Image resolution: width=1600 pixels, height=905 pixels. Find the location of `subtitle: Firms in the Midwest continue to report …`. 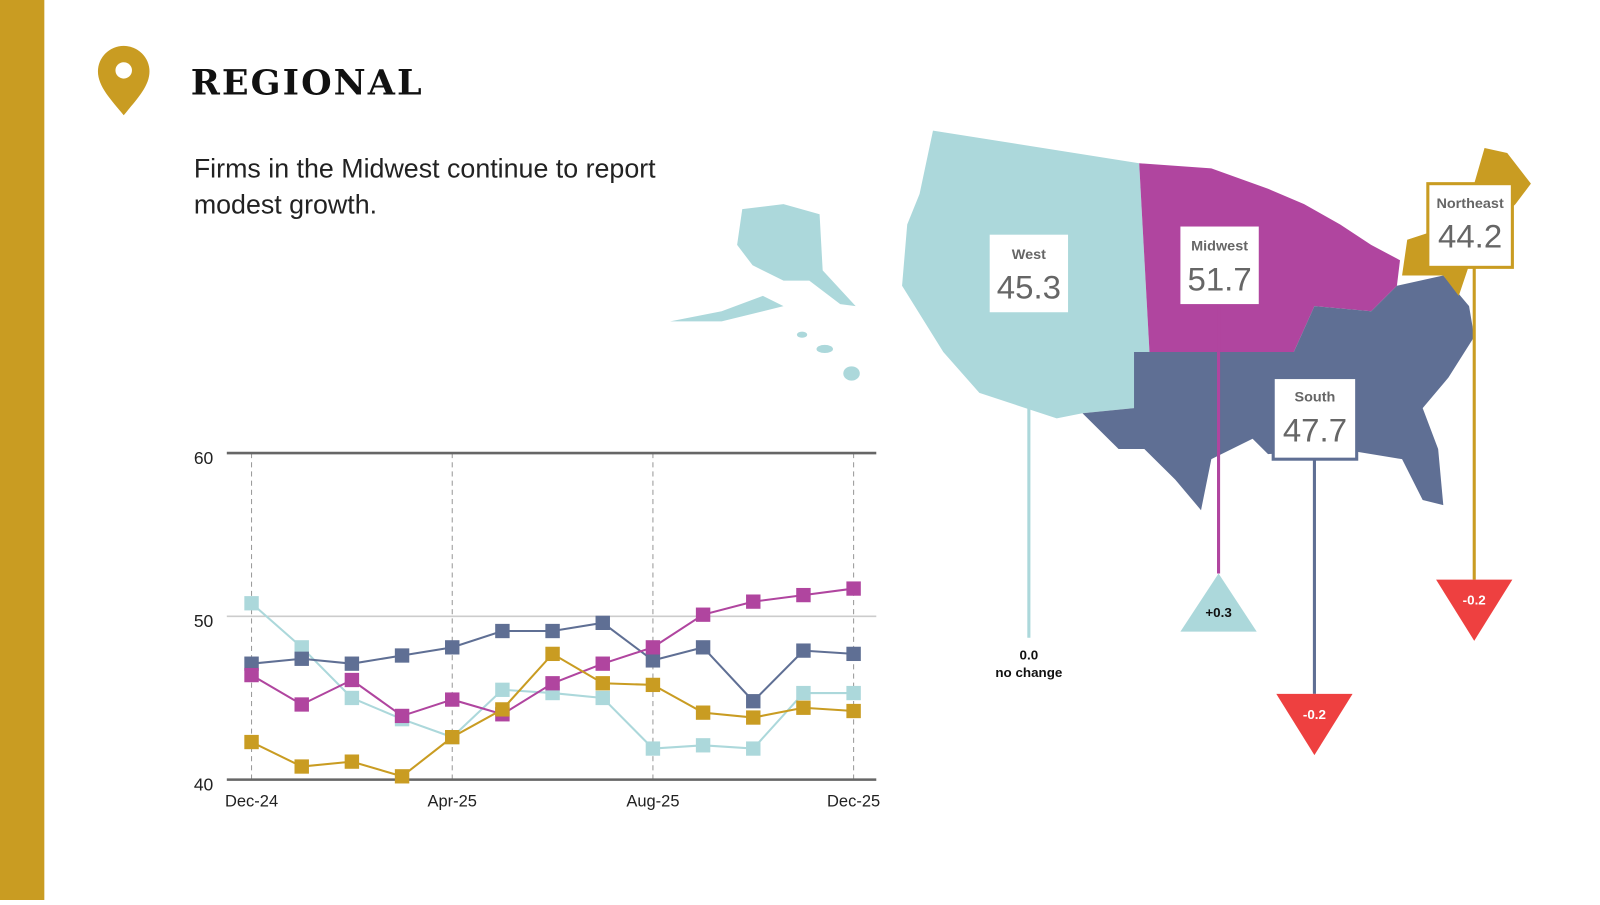

subtitle: Firms in the Midwest continue to report … is located at coordinates (424, 186).